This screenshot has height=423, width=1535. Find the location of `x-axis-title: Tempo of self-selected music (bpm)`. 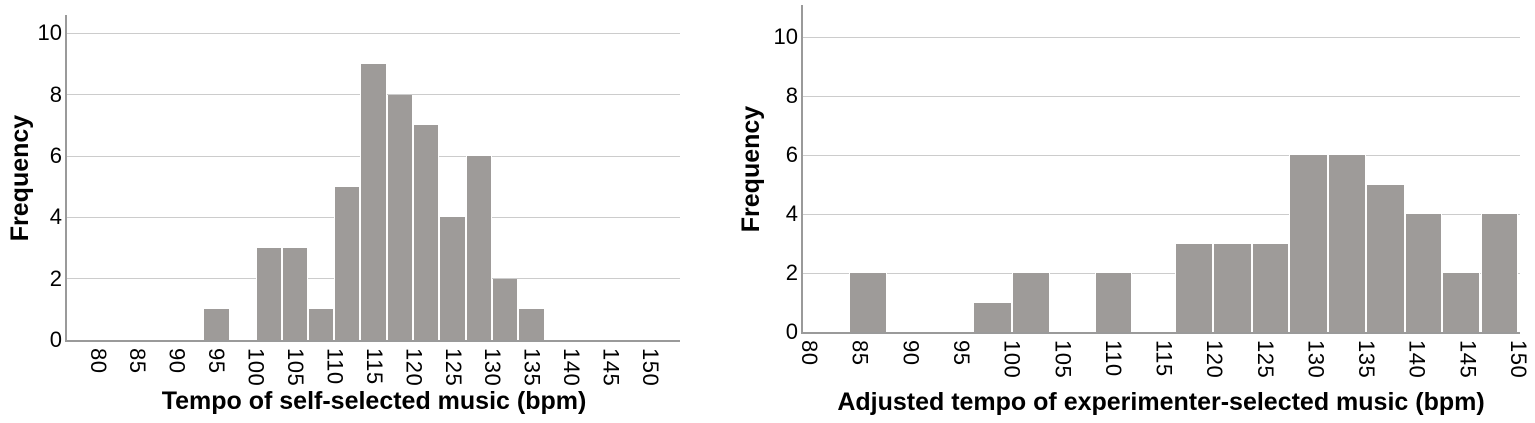

x-axis-title: Tempo of self-selected music (bpm) is located at coordinates (374, 401).